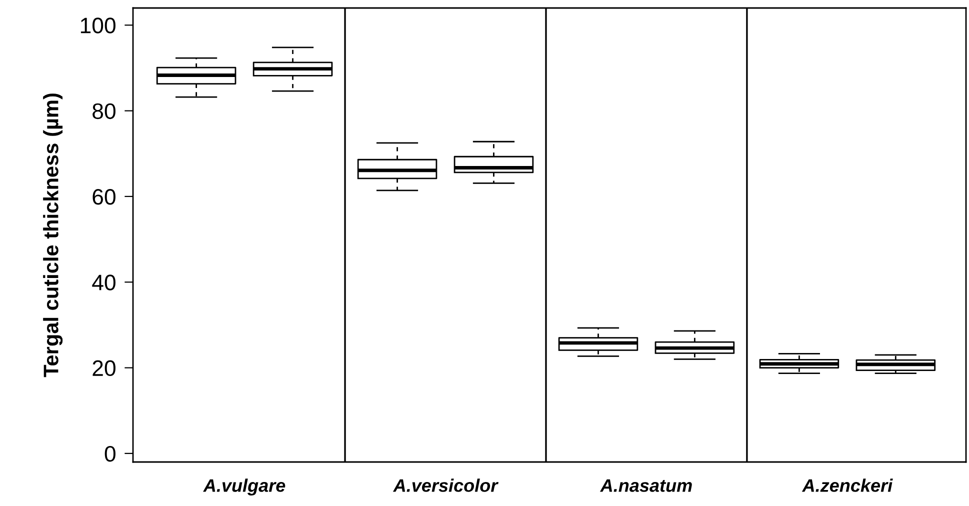 This screenshot has width=969, height=506. I want to click on x-tick-label: A.vulgare, so click(244, 487).